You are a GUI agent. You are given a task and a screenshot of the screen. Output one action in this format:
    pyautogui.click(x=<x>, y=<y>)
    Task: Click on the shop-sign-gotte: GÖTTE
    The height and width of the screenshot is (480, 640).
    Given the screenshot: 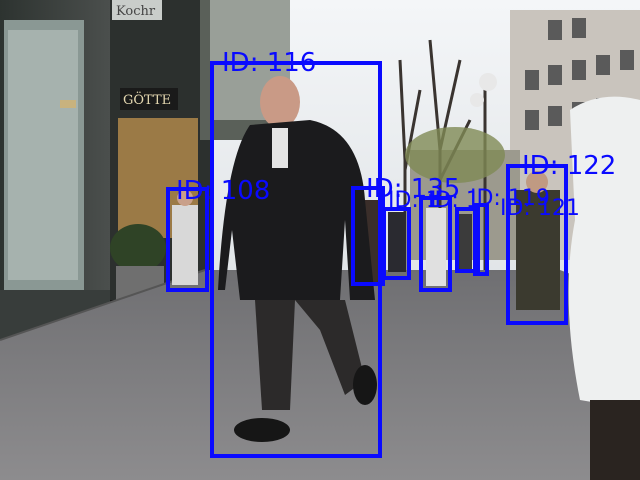 What is the action you would take?
    pyautogui.click(x=147, y=99)
    